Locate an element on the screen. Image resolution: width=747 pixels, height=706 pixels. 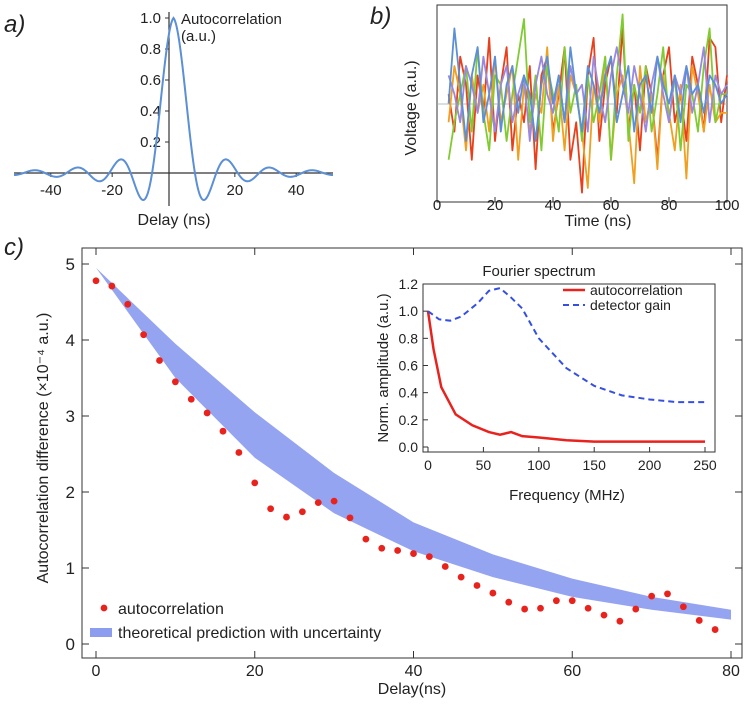
panel-c-y-tick-label: 5 is located at coordinates (70, 264).